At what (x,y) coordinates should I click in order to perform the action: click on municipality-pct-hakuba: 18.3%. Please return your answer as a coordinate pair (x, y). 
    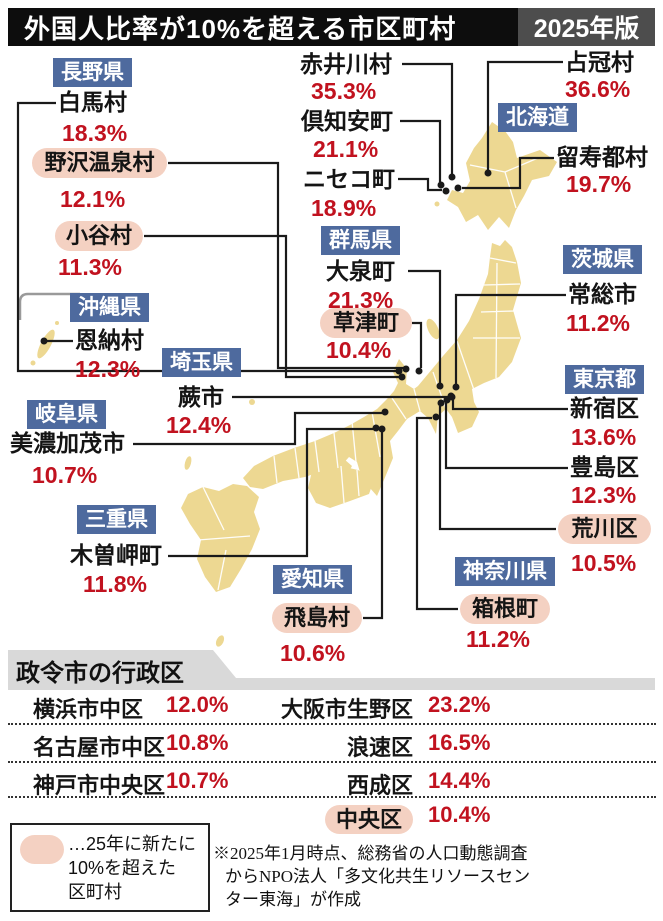
    Looking at the image, I should click on (95, 133).